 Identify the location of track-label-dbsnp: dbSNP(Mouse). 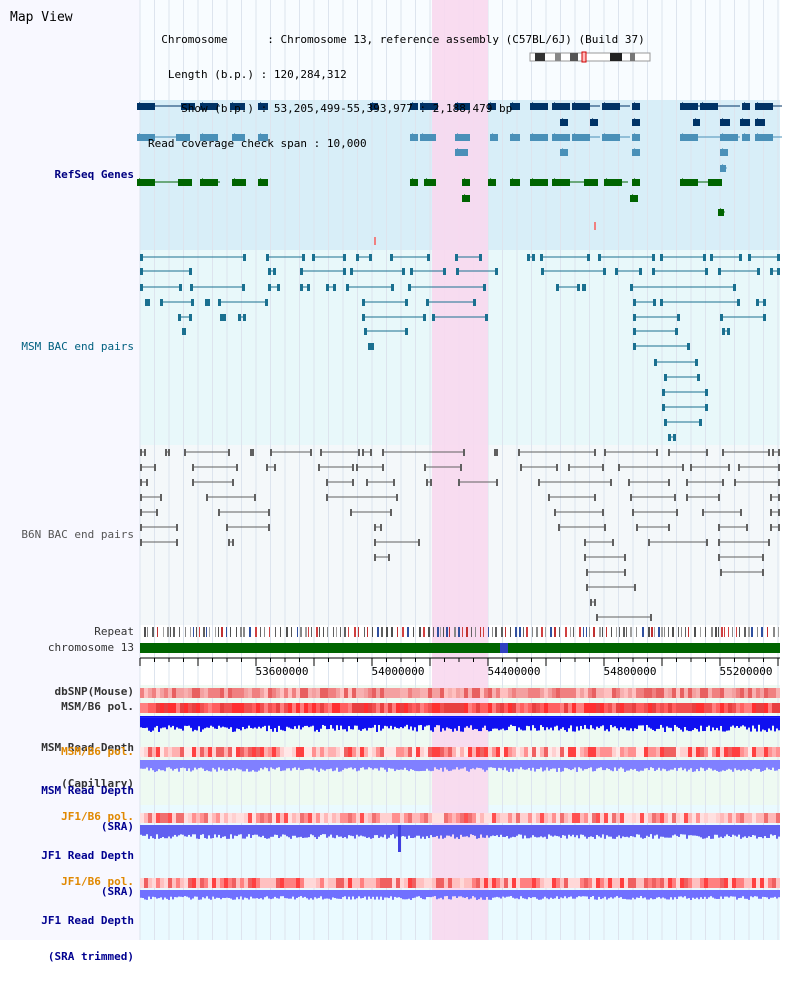
(94, 691).